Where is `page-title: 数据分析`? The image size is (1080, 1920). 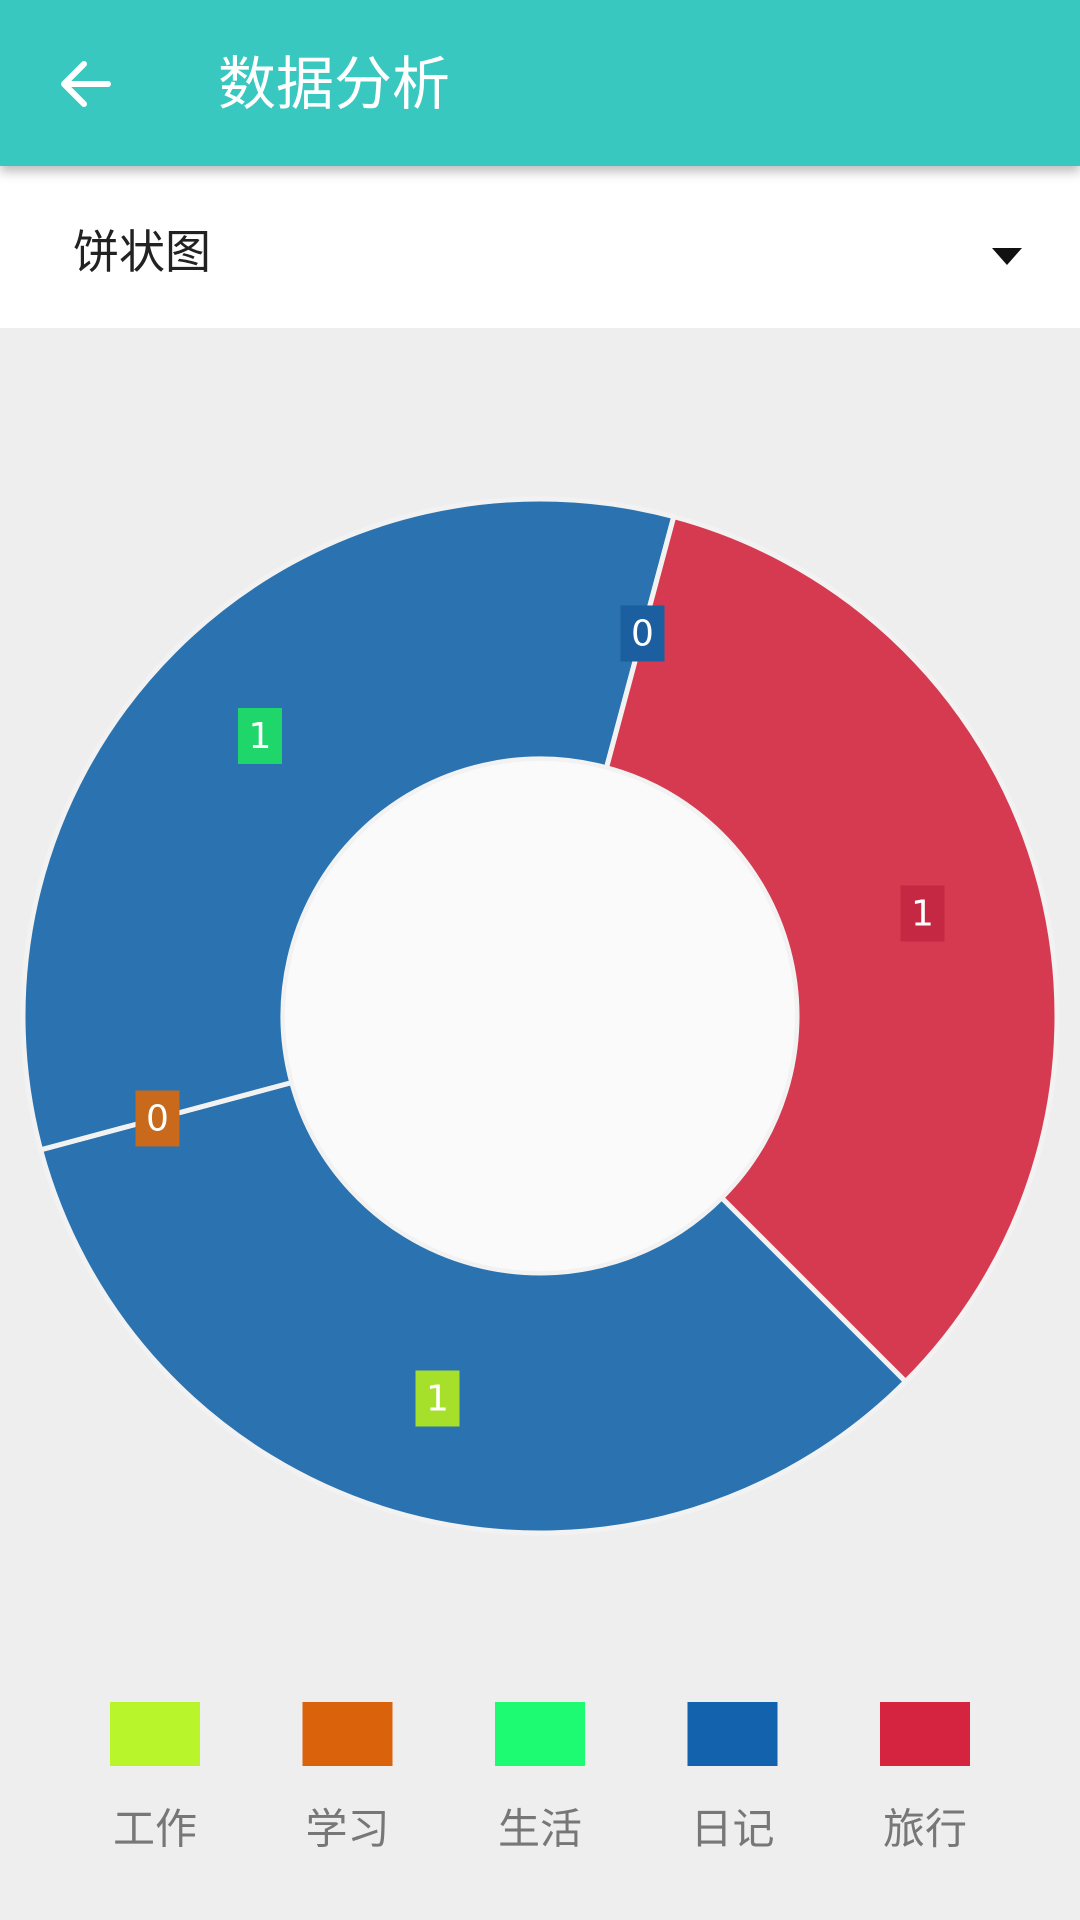 page-title: 数据分析 is located at coordinates (334, 84).